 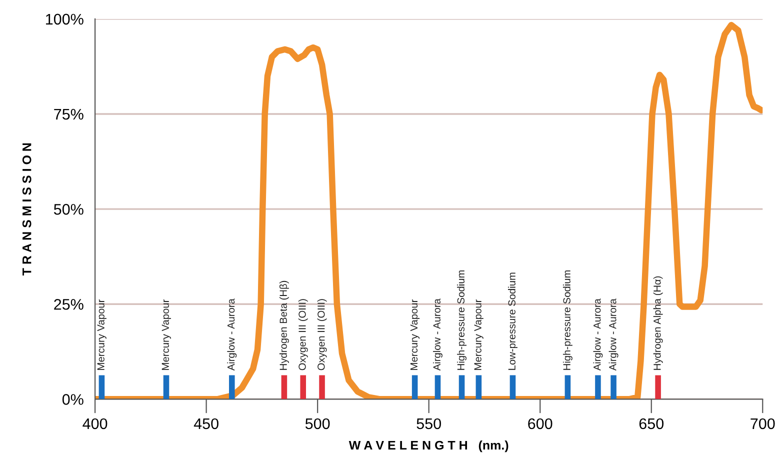 I want to click on y-tick-label: 75%, so click(x=69, y=114).